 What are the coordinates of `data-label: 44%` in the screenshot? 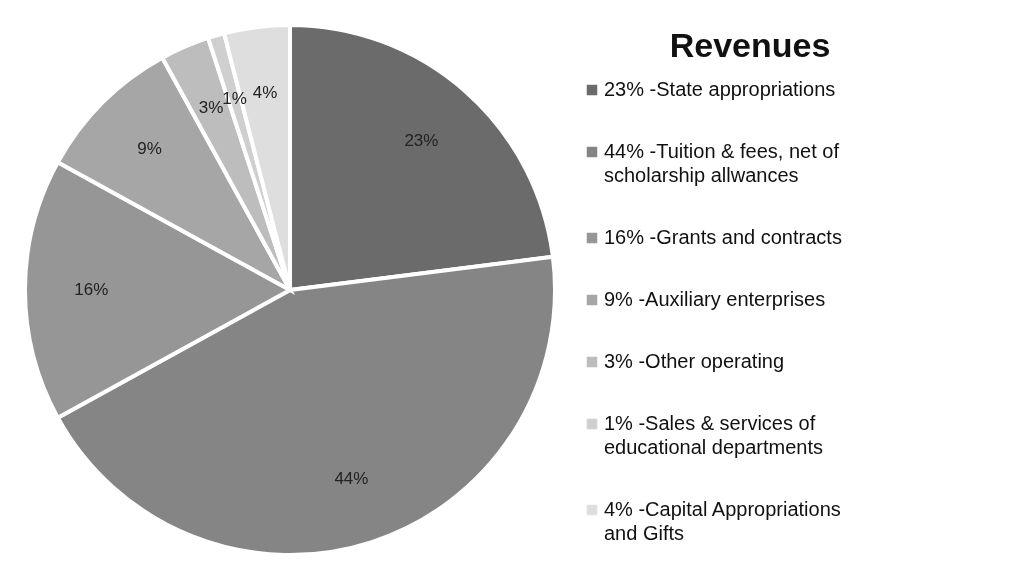 It's located at (351, 479).